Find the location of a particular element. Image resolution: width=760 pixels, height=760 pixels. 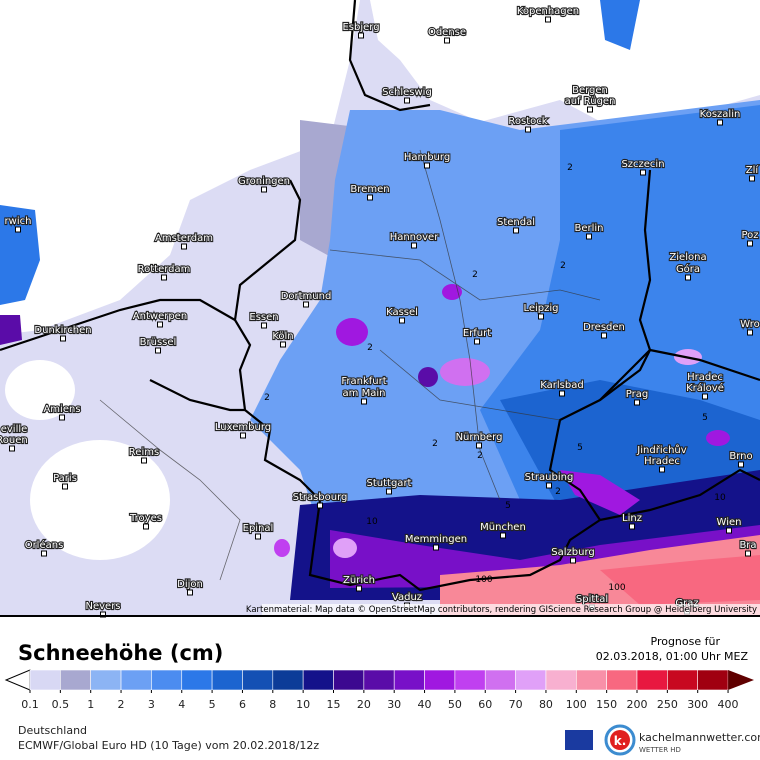

contour-label: 10 is located at coordinates (372, 522).